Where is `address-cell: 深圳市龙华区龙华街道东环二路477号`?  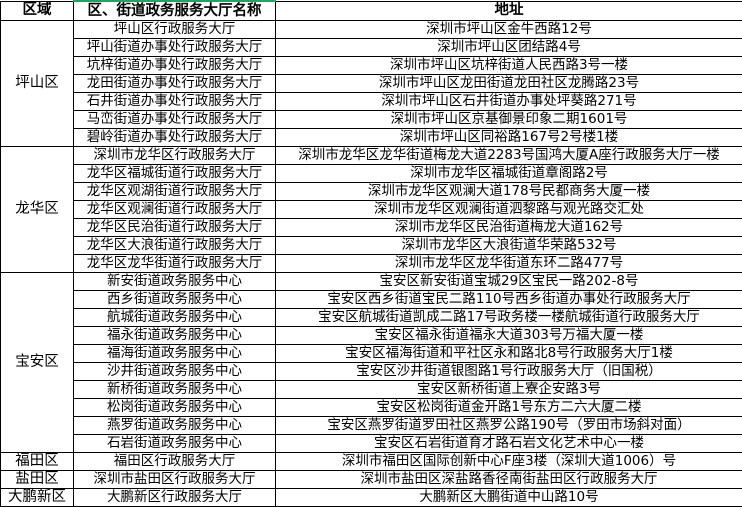
address-cell: 深圳市龙华区龙华街道东环二路477号 is located at coordinates (509, 264).